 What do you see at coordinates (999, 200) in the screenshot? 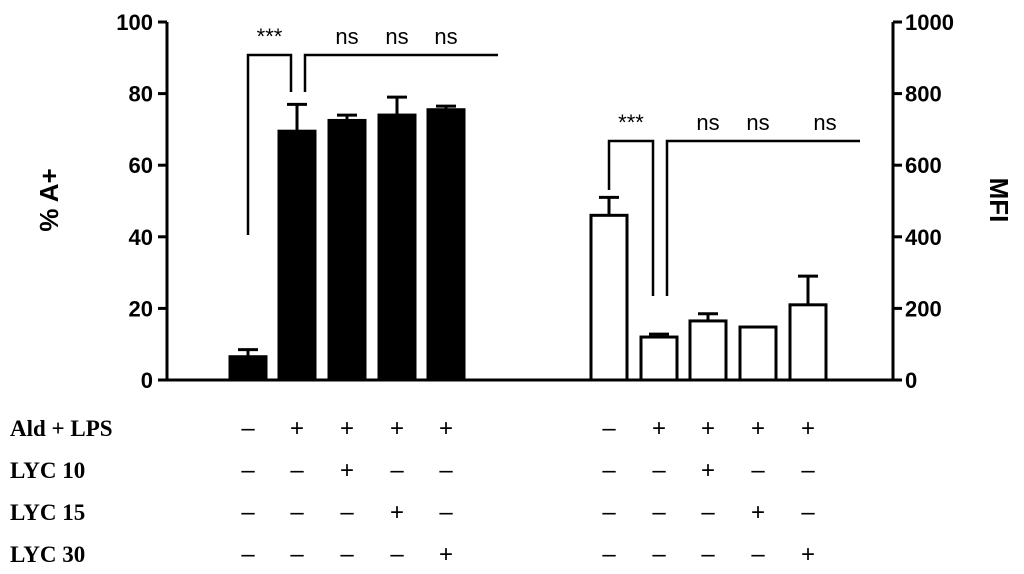
I see `right-axis-title: MFI` at bounding box center [999, 200].